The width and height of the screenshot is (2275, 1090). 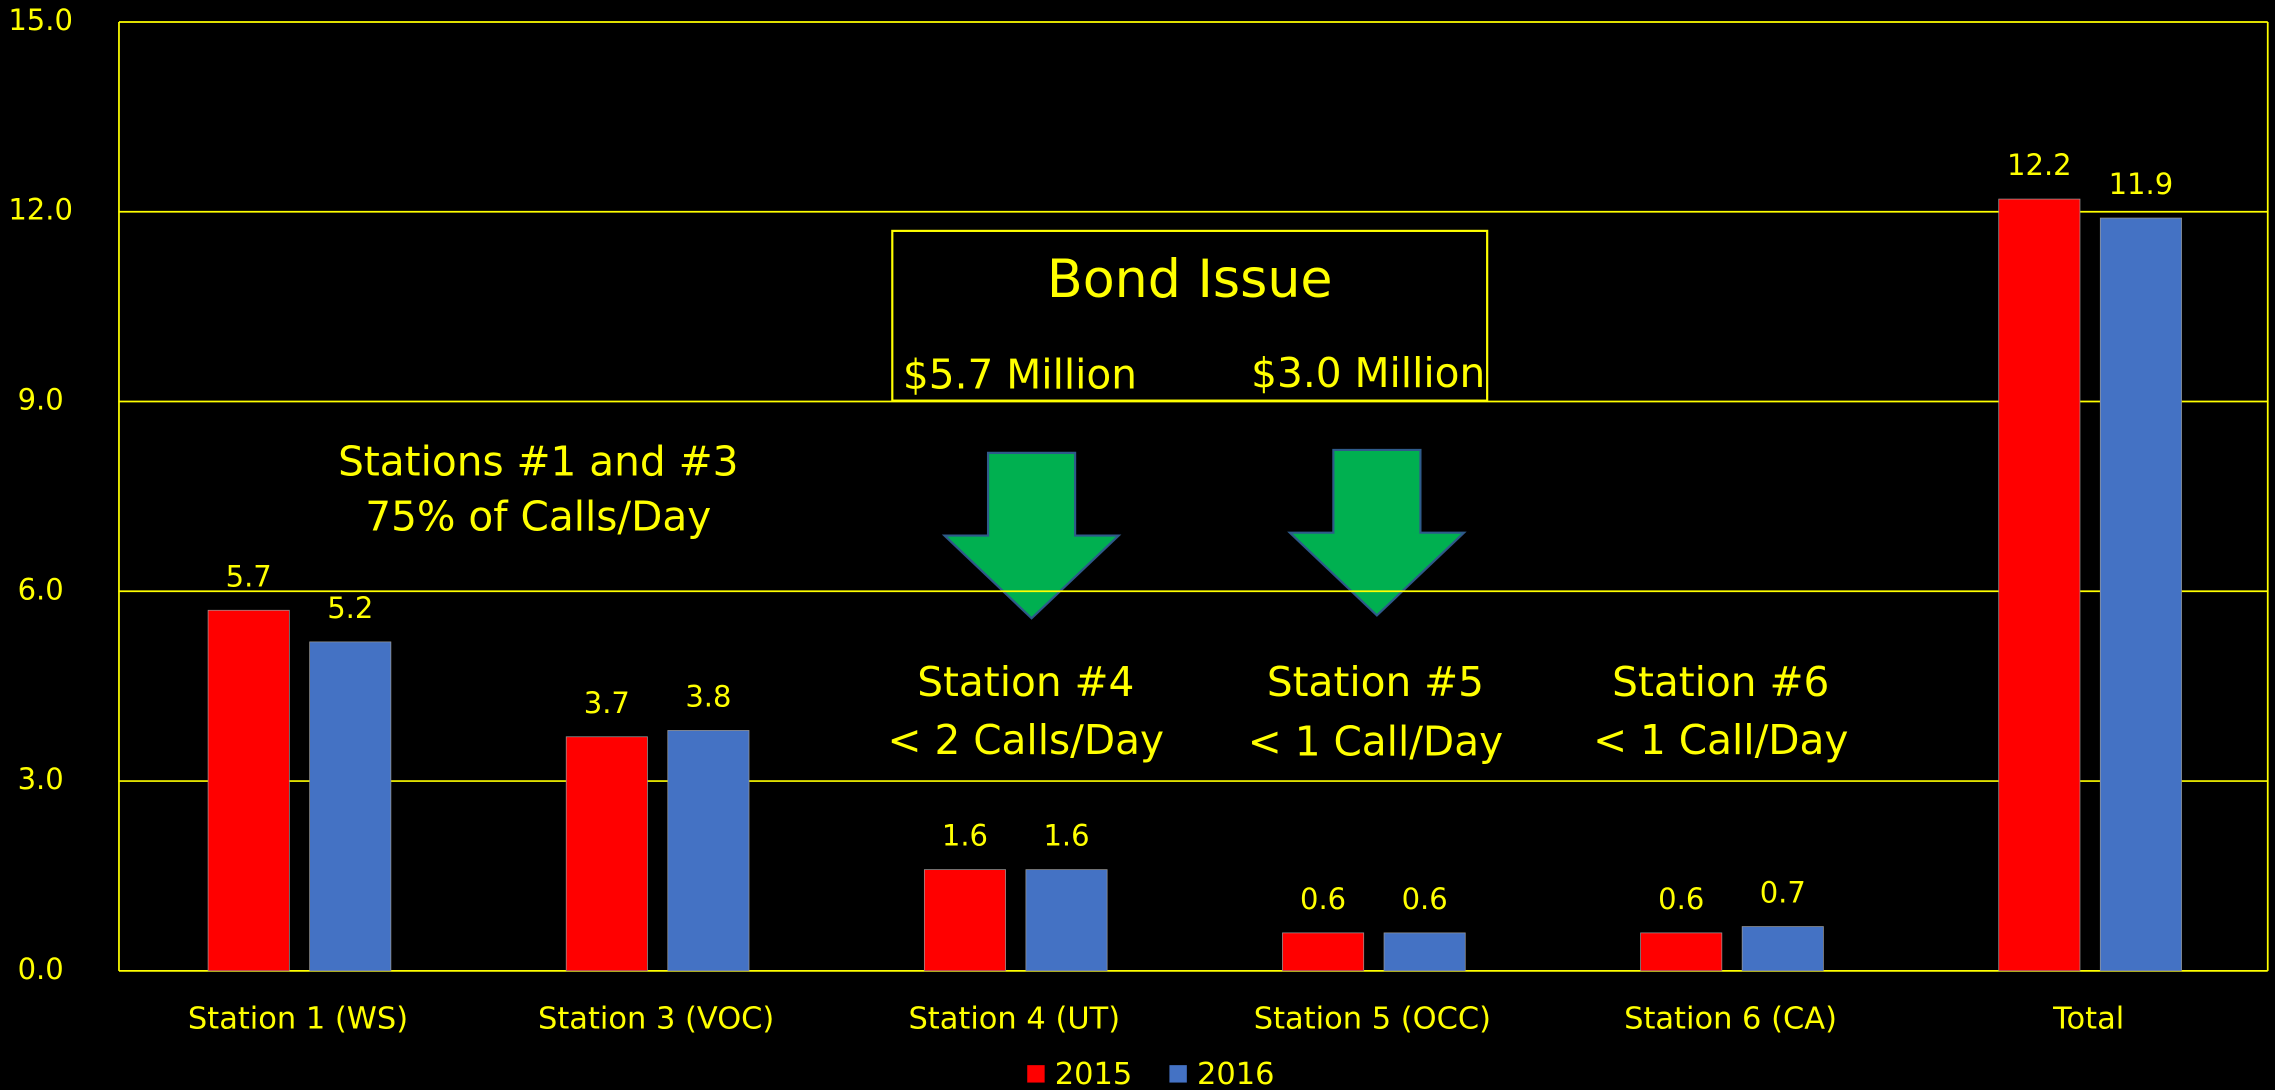 What do you see at coordinates (607, 703) in the screenshot?
I see `data-label: 3.7` at bounding box center [607, 703].